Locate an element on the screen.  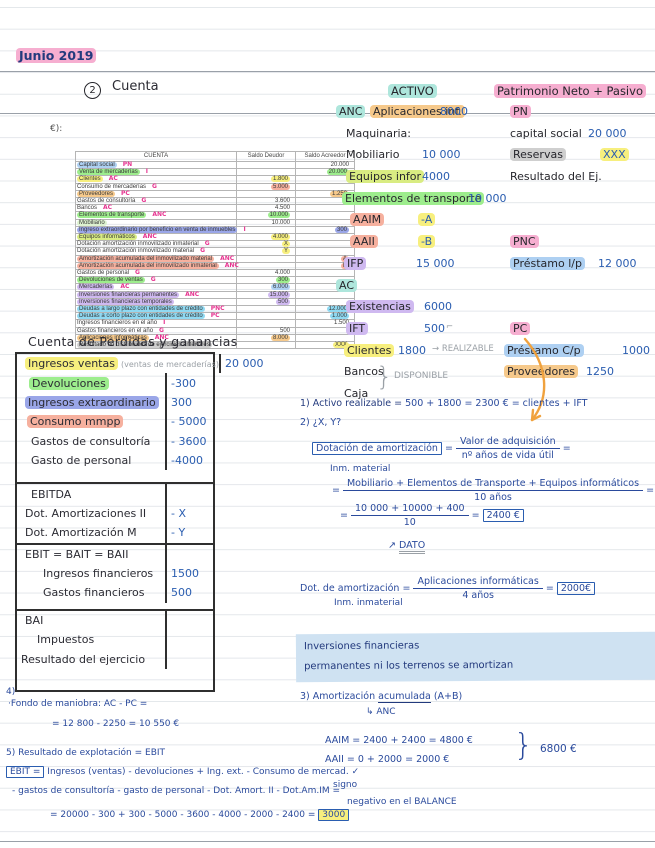
pnl-row-value: 300 is located at coordinates (189, 402).